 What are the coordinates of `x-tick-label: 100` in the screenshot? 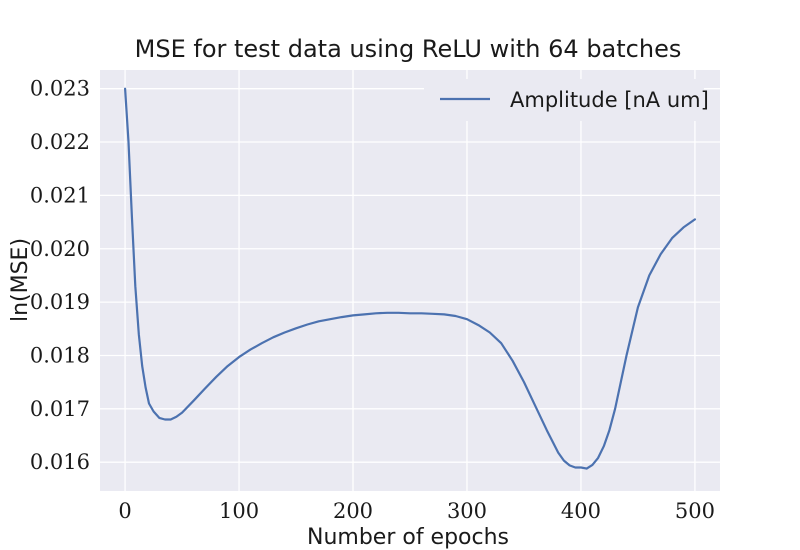 It's located at (239, 511).